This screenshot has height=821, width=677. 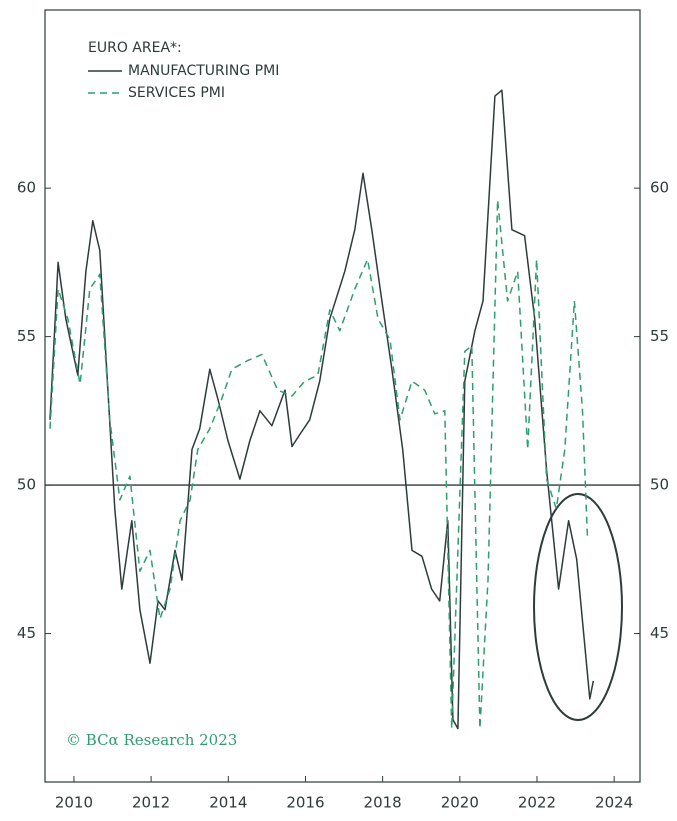 I want to click on y2-tick-label: 55, so click(x=659, y=336).